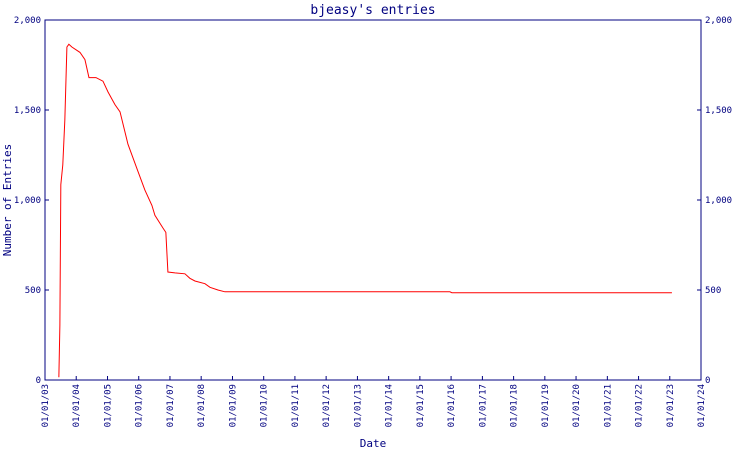 Image resolution: width=750 pixels, height=450 pixels. I want to click on x-tick-label: 01/01/08, so click(202, 405).